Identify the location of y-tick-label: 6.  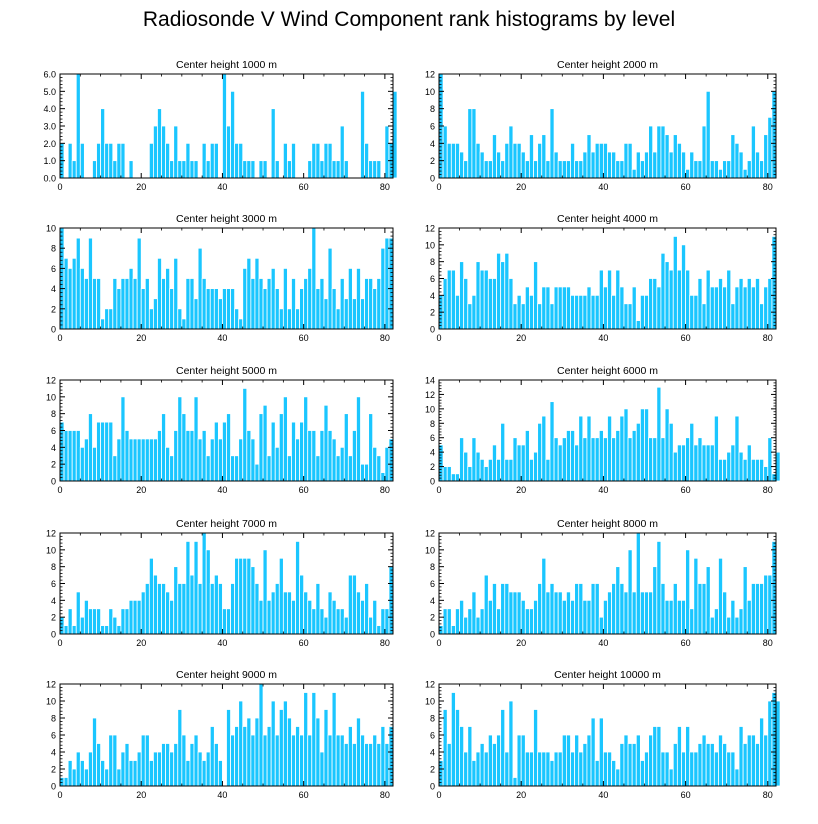
(432, 279).